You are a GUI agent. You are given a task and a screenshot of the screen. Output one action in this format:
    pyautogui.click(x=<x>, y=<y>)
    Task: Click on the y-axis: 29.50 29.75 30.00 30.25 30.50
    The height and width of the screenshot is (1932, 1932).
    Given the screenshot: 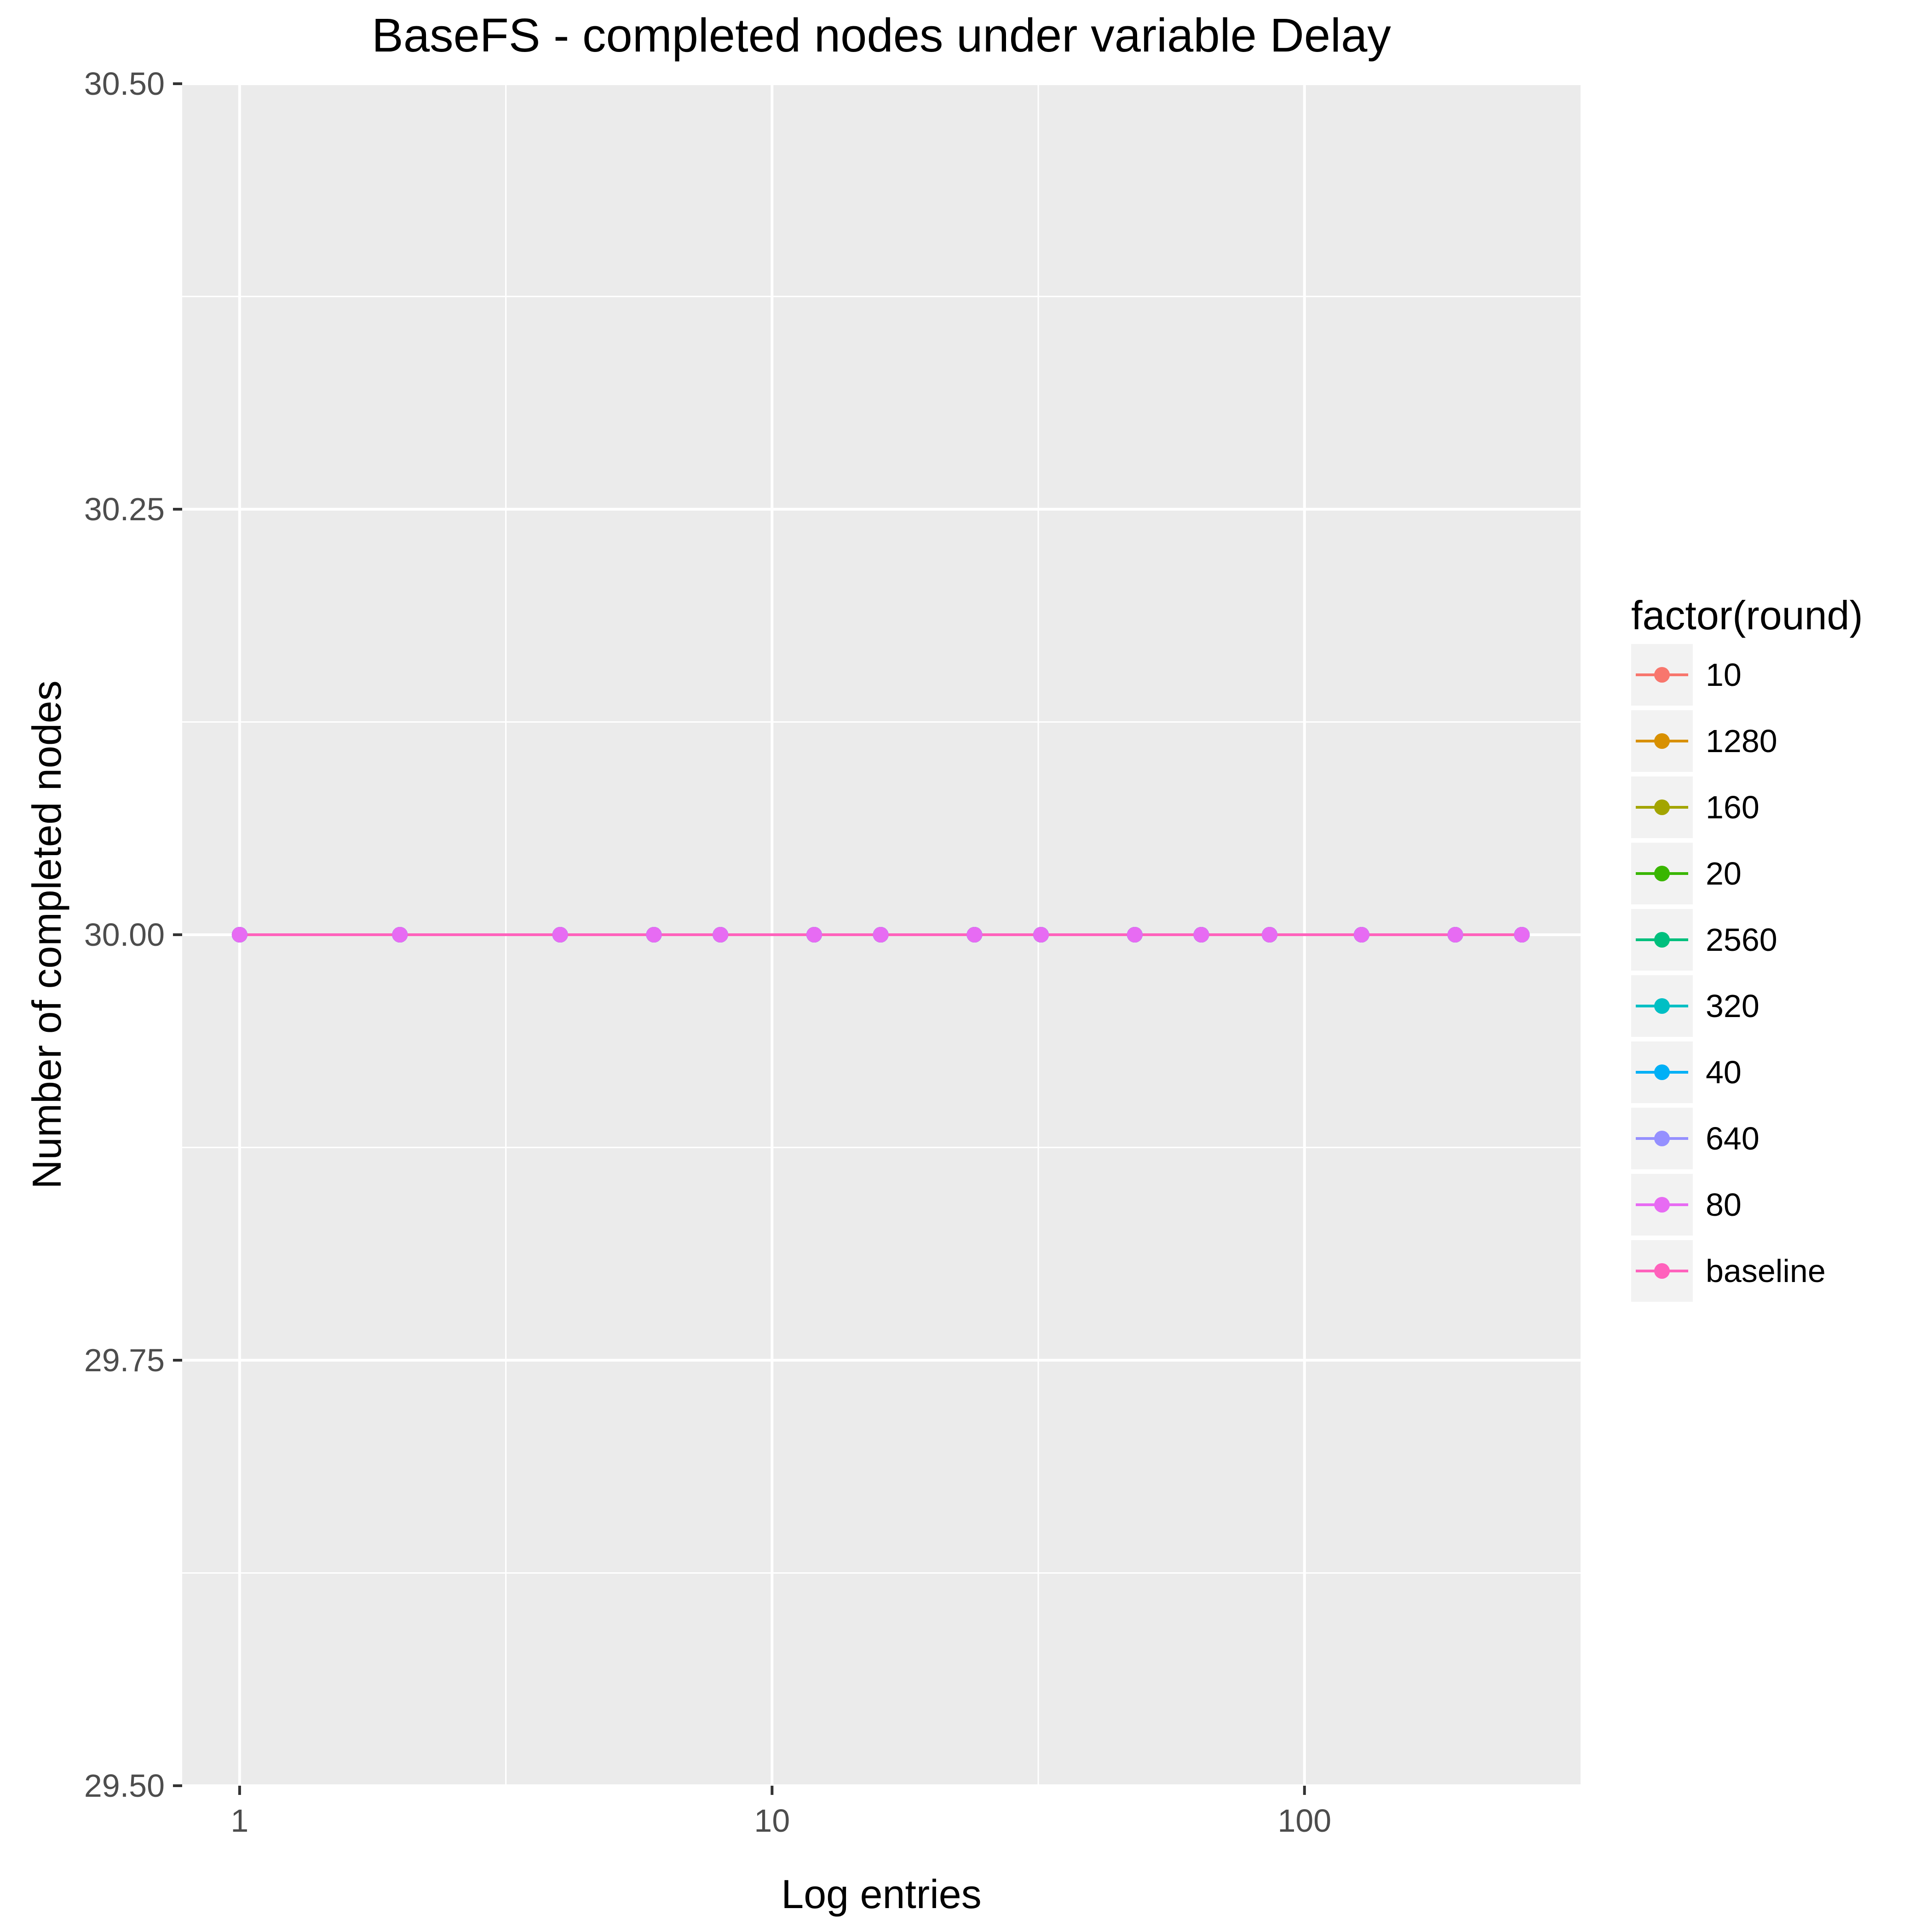 What is the action you would take?
    pyautogui.click(x=133, y=935)
    